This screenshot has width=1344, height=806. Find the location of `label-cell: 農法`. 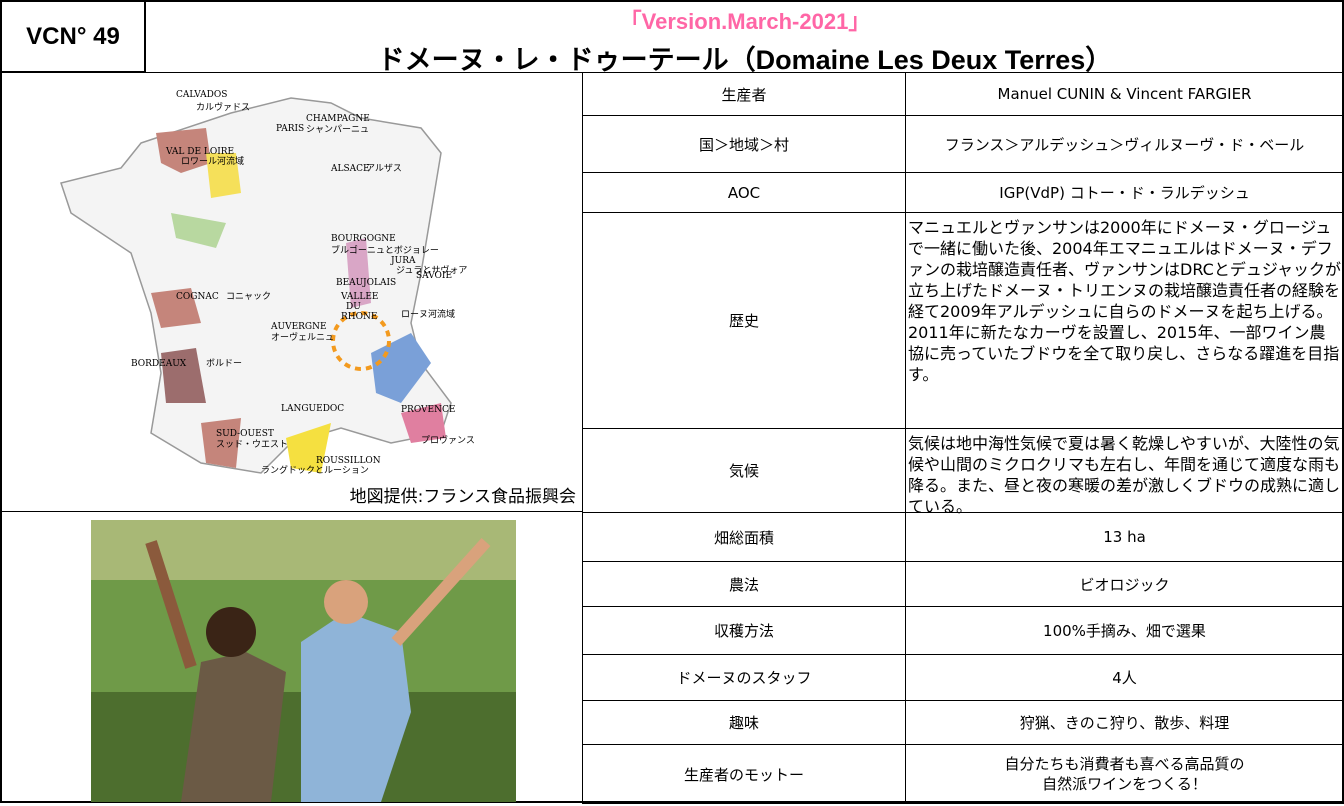

label-cell: 農法 is located at coordinates (744, 584).